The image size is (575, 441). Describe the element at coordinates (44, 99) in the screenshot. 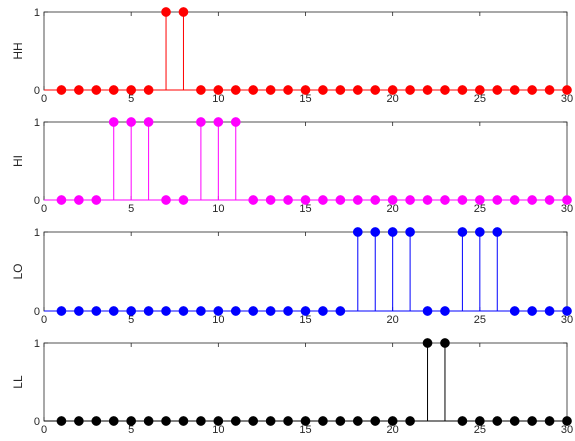

I see `x-tick-label-hh-0: 0` at that location.